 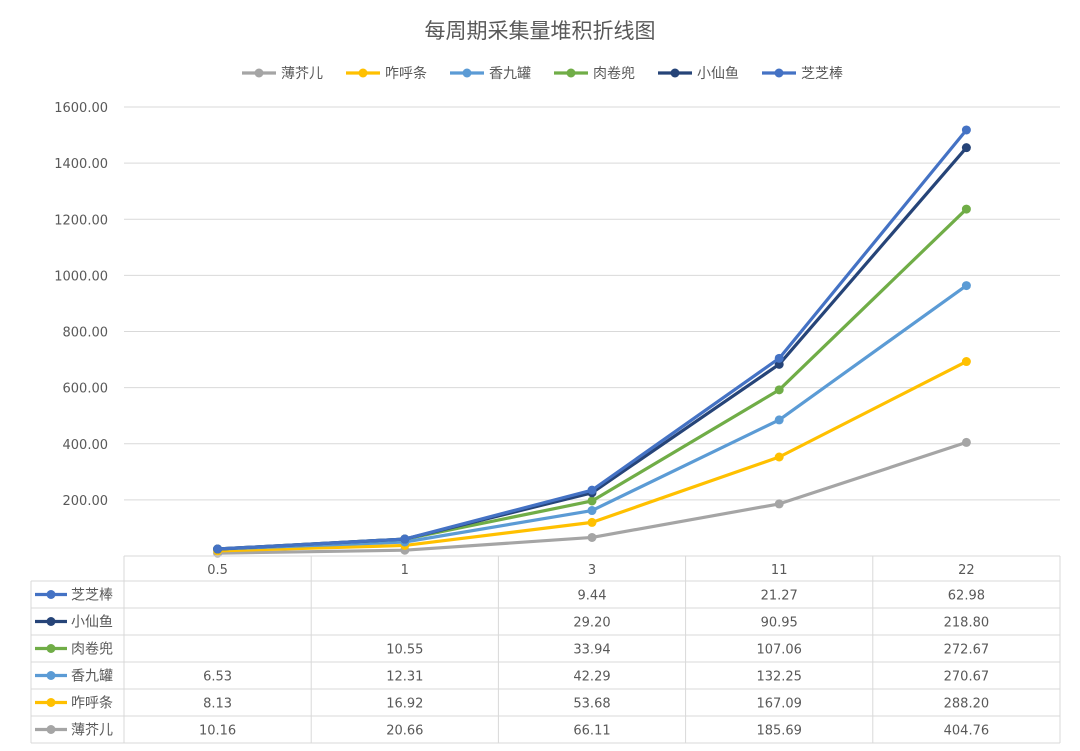 What do you see at coordinates (966, 570) in the screenshot?
I see `x-tick-label: 22` at bounding box center [966, 570].